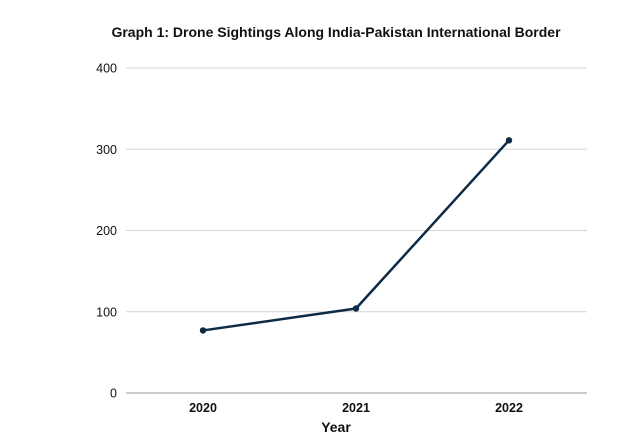  What do you see at coordinates (356, 308) in the screenshot?
I see `data-point-2021` at bounding box center [356, 308].